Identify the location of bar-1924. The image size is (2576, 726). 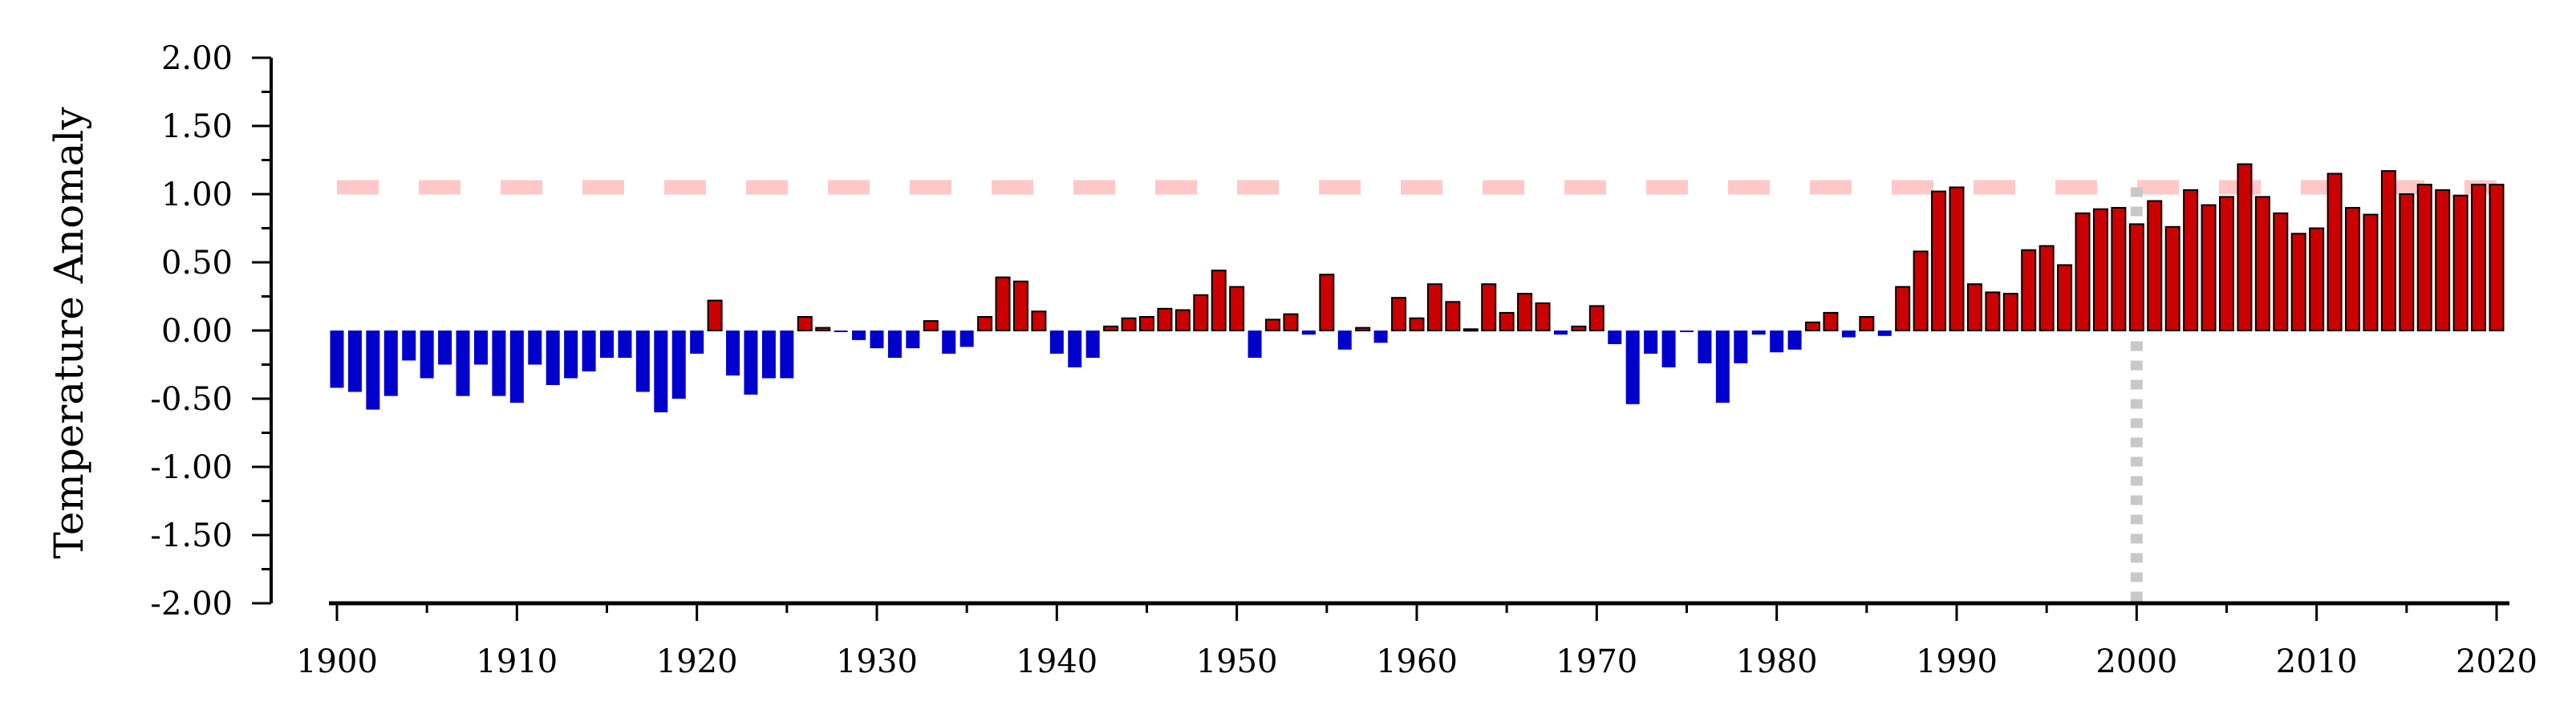
(768, 355).